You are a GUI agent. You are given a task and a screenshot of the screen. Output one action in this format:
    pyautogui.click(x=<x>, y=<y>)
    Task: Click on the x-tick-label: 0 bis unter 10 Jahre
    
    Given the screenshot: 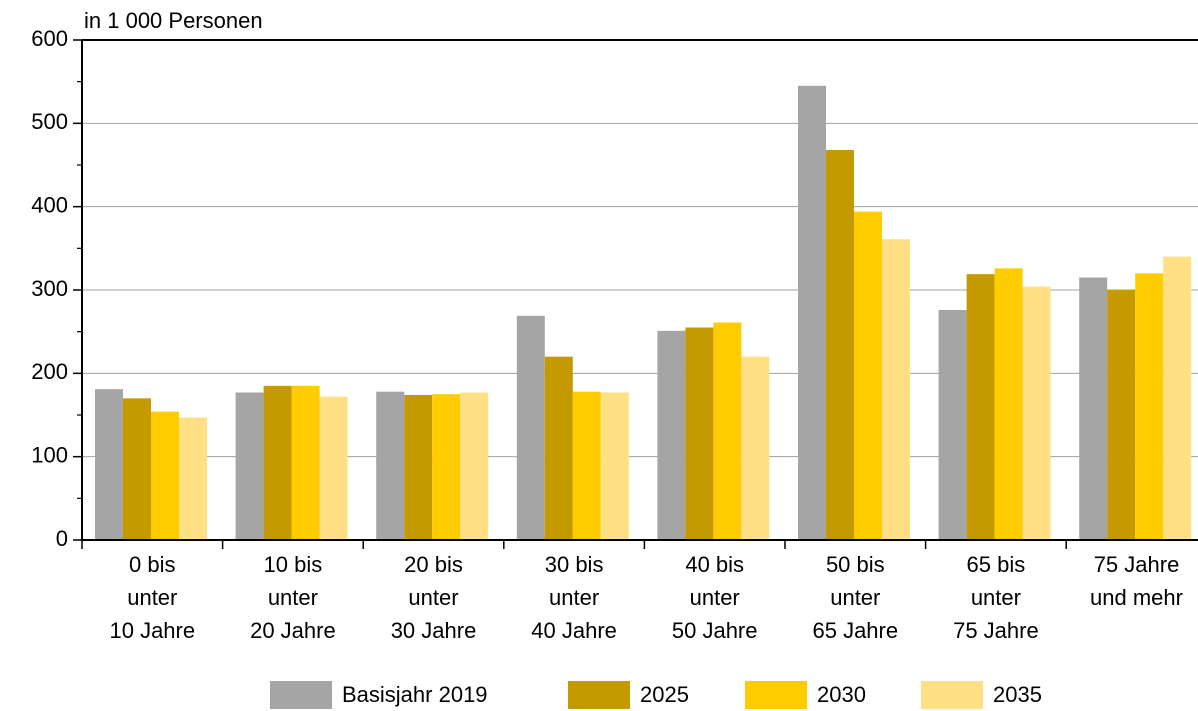 What is the action you would take?
    pyautogui.click(x=152, y=597)
    